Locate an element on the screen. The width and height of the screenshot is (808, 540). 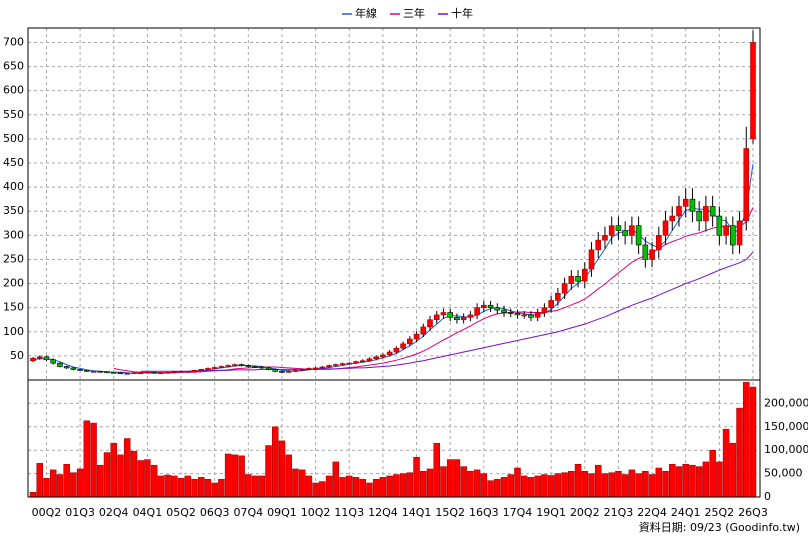
y-tick-label: 700 is located at coordinates (13, 41).